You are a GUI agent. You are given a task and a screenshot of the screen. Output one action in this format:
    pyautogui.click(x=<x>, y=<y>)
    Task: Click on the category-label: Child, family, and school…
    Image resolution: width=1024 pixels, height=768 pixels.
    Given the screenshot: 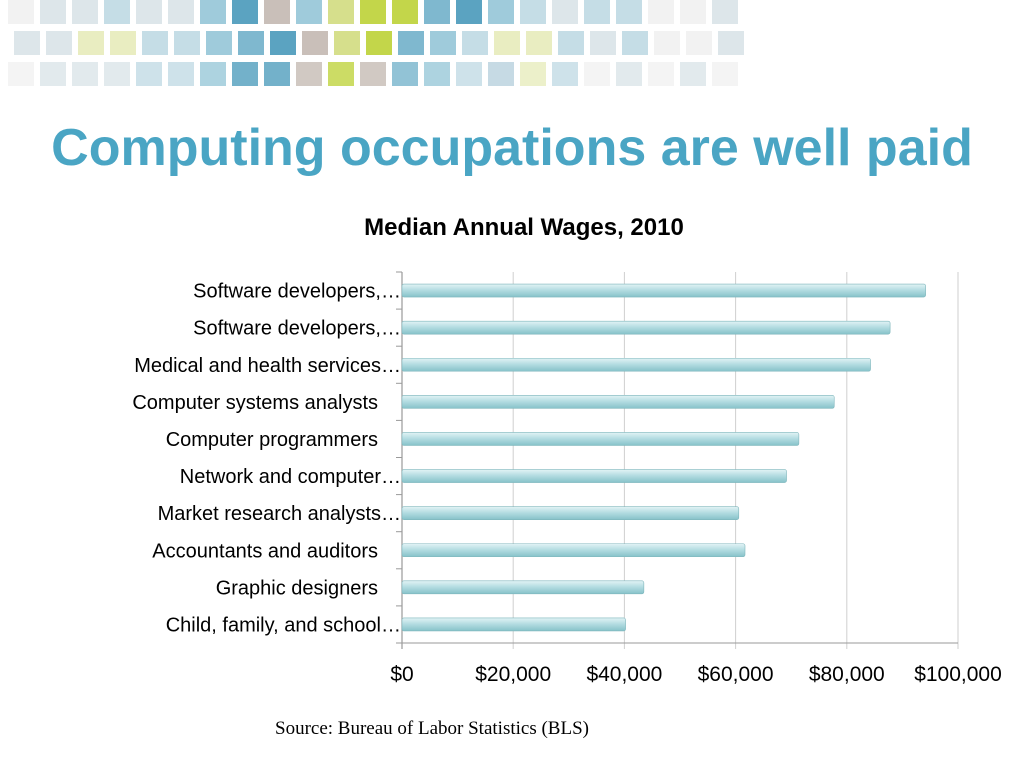 What is the action you would take?
    pyautogui.click(x=283, y=625)
    